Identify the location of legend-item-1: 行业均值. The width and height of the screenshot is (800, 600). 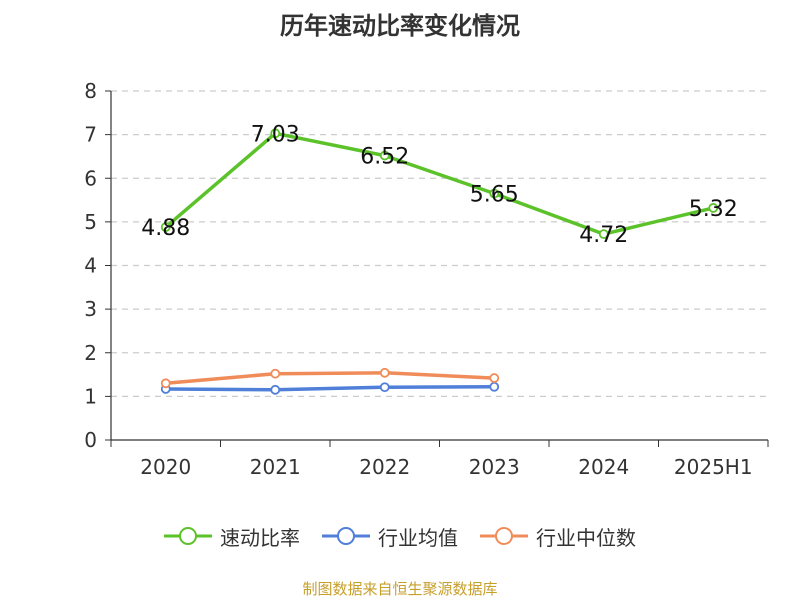
(390, 536).